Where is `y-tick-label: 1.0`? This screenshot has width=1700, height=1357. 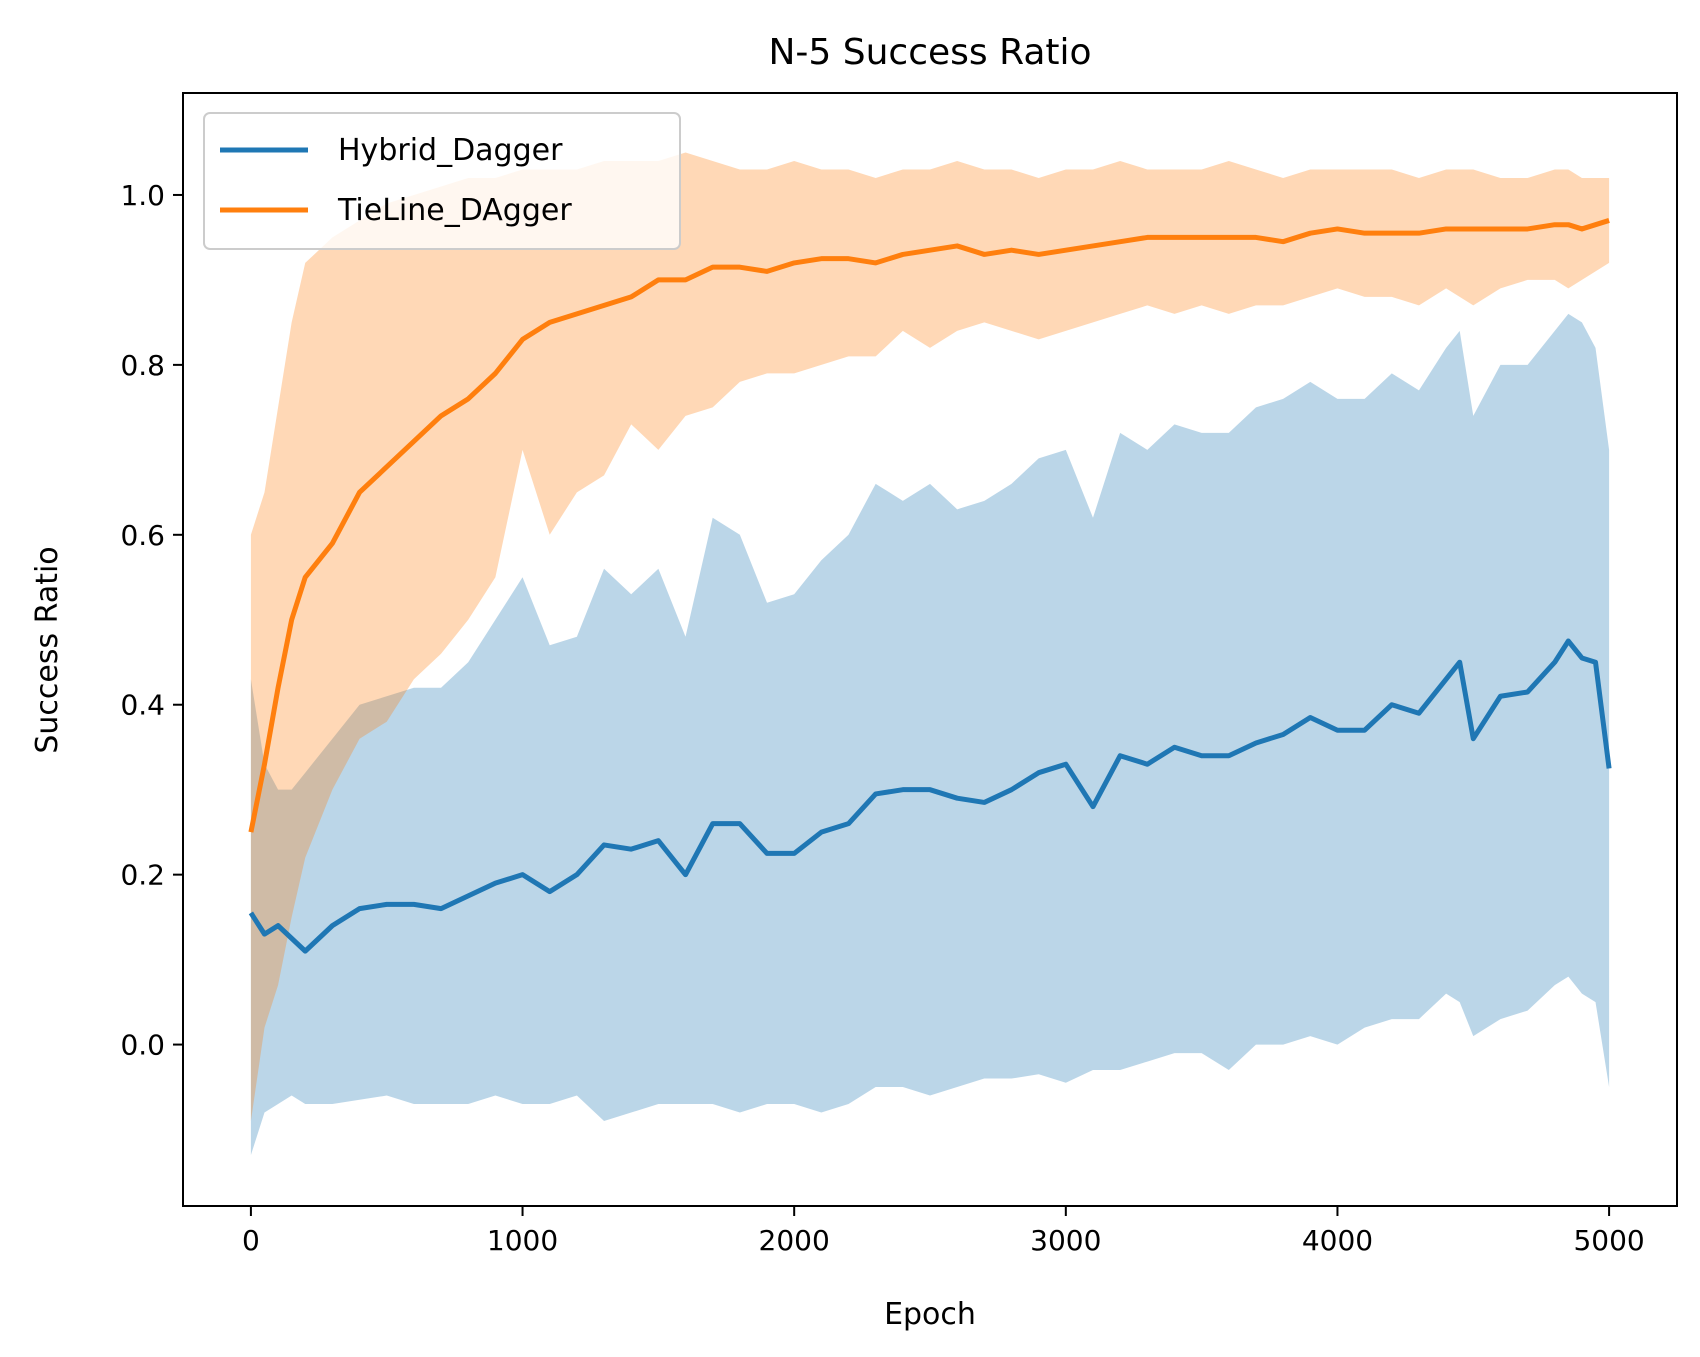
y-tick-label: 1.0 is located at coordinates (142, 195).